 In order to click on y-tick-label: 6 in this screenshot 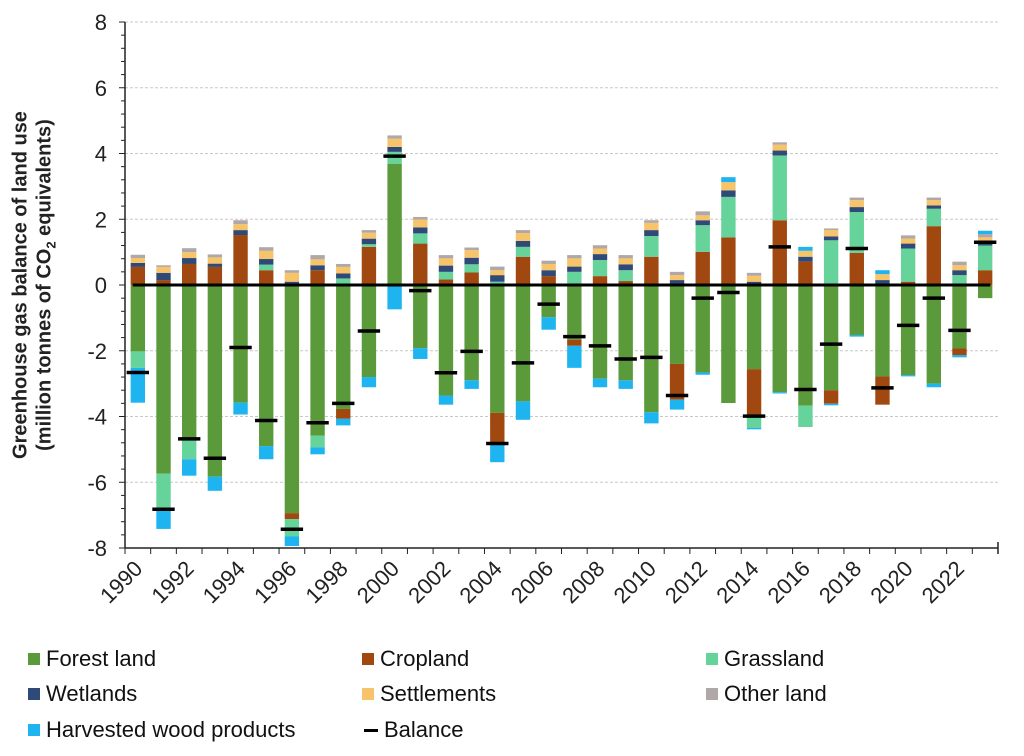, I will do `click(101, 88)`.